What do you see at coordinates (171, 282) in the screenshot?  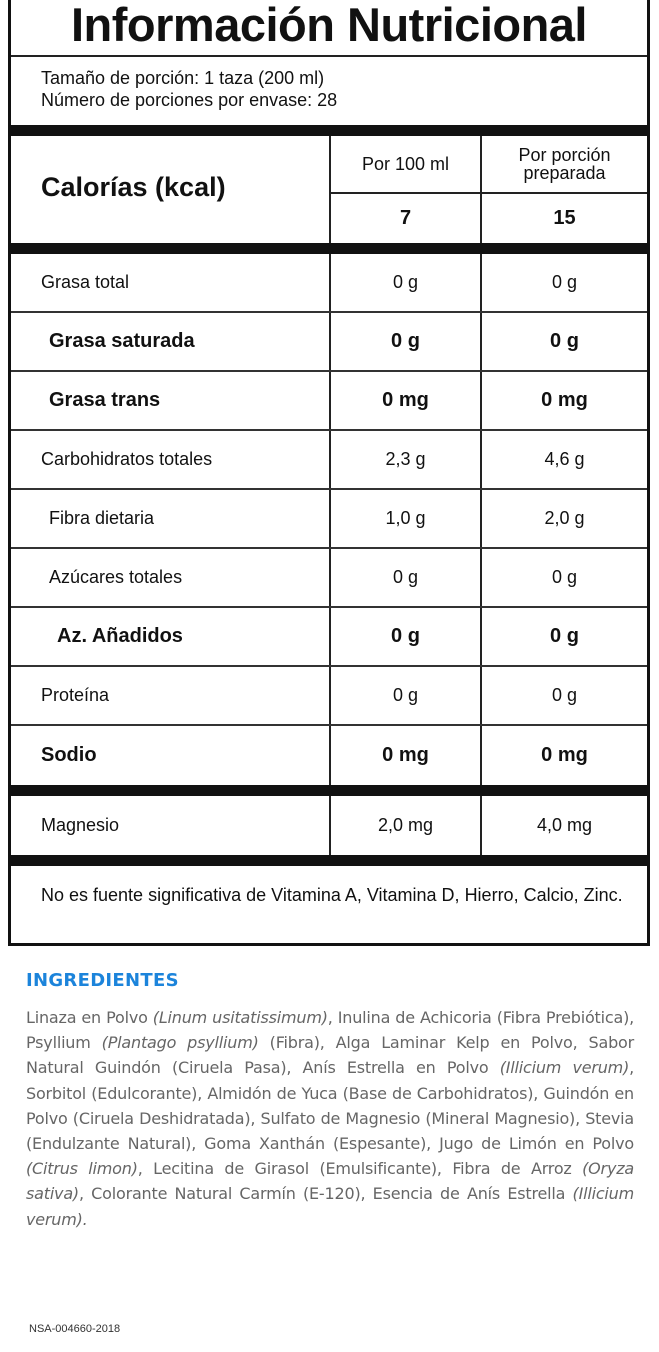 I see `nutrient-name: Grasa total` at bounding box center [171, 282].